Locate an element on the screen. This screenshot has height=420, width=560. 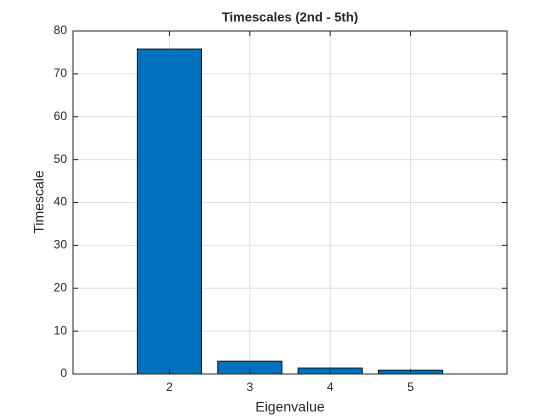
y-tick-label: 40 is located at coordinates (61, 202).